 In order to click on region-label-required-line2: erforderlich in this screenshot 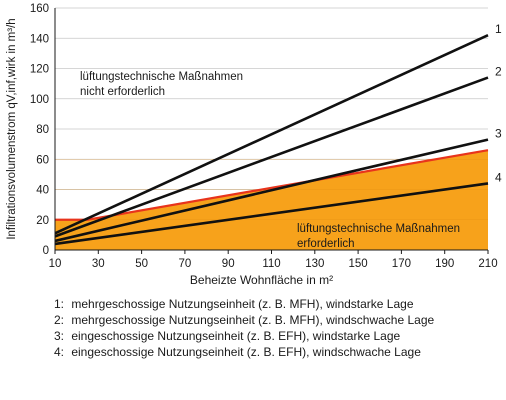, I will do `click(326, 244)`.